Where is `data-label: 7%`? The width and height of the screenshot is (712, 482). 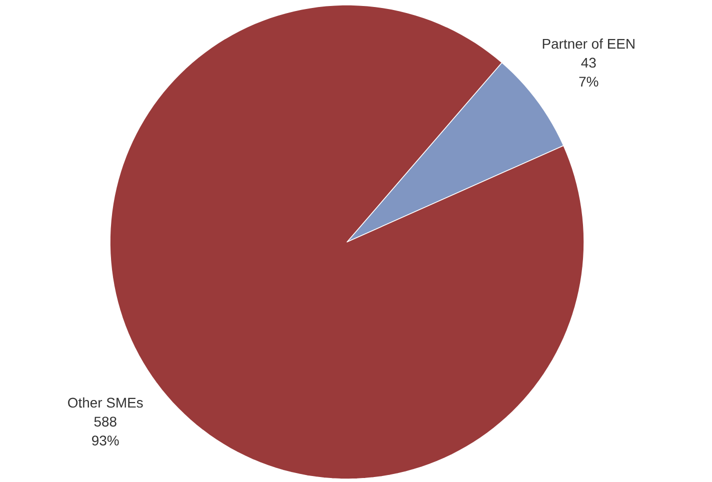
data-label: 7% is located at coordinates (588, 81).